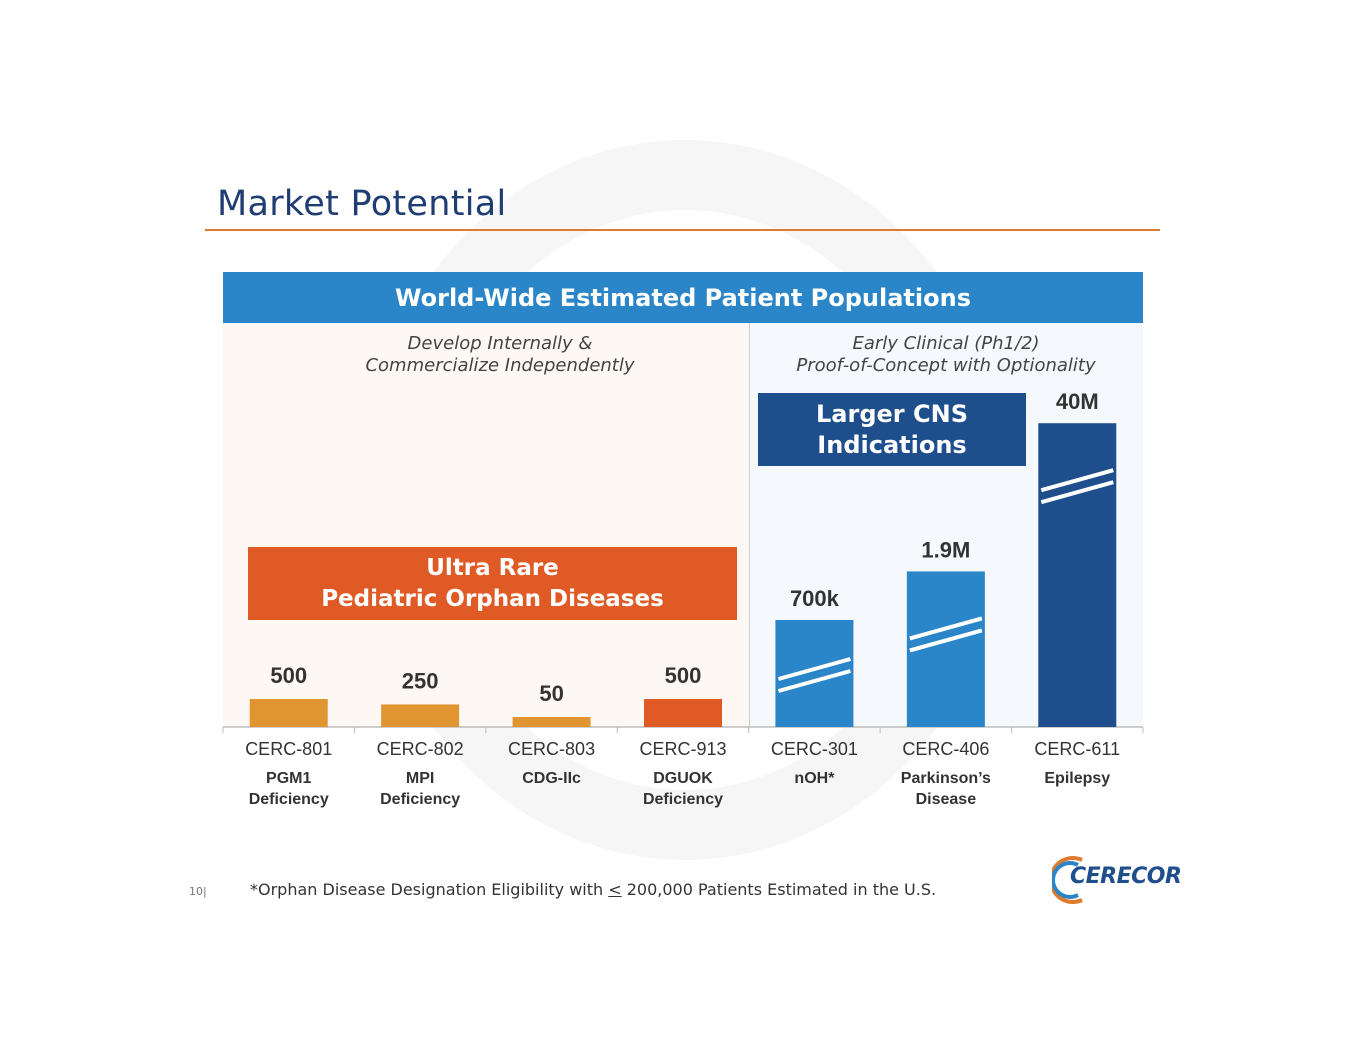  What do you see at coordinates (892, 444) in the screenshot?
I see `callout-larger-cns-line: Indications` at bounding box center [892, 444].